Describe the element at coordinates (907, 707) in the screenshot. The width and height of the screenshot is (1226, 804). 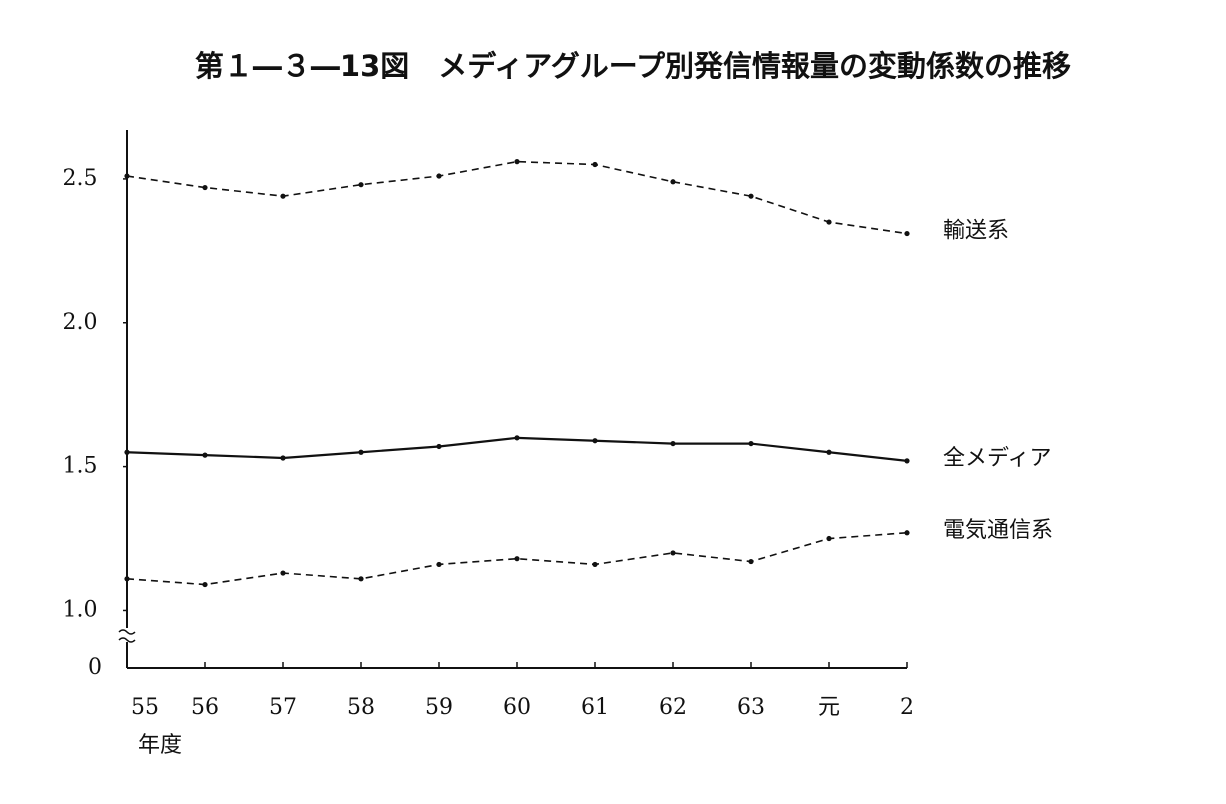
I see `x-tick-label: 2` at that location.